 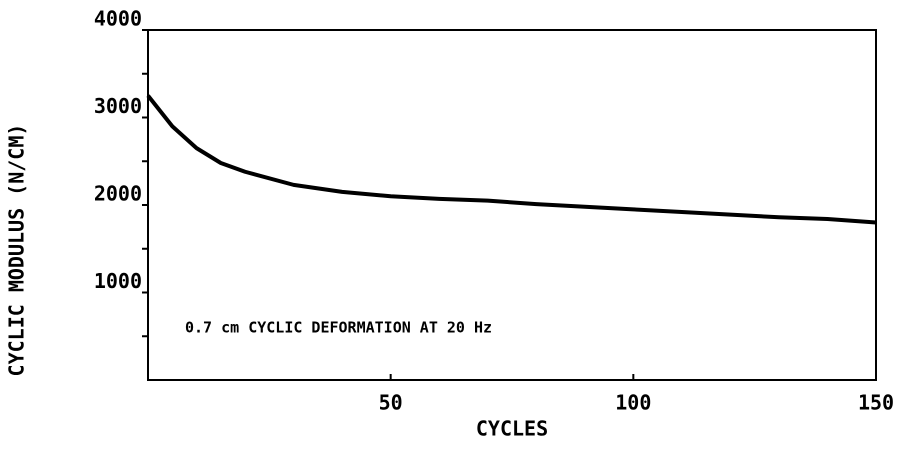 I want to click on y-tick-label: 1000, so click(x=118, y=281).